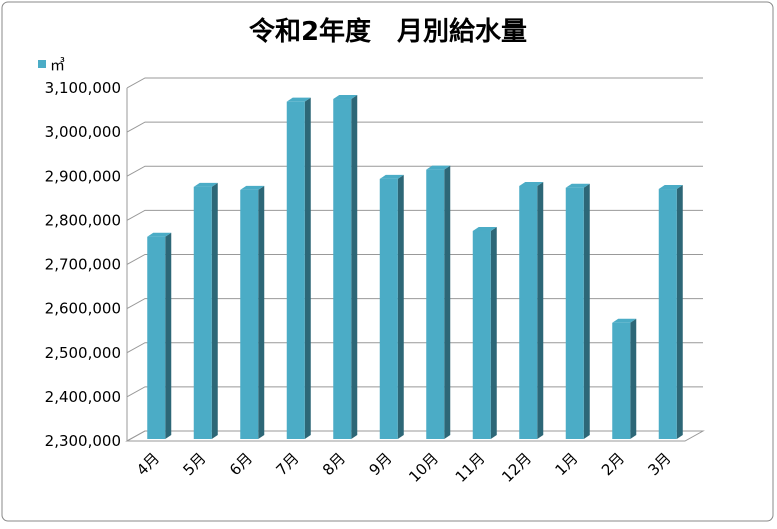 The image size is (777, 529). What do you see at coordinates (83, 441) in the screenshot?
I see `y-tick-label: 2,300,000` at bounding box center [83, 441].